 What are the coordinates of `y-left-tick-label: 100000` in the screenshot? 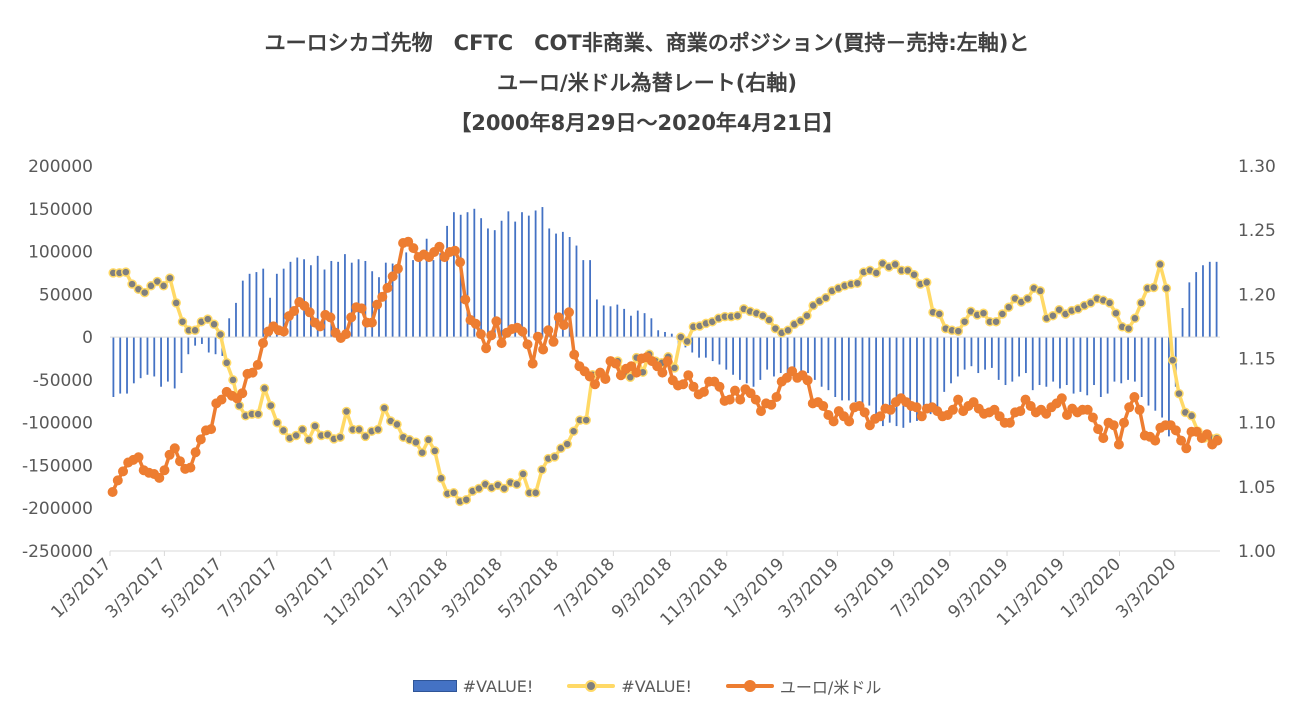 It's located at (60, 253).